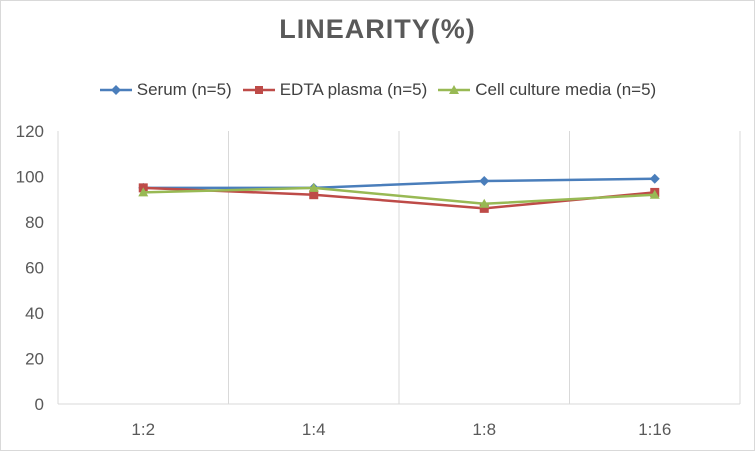  Describe the element at coordinates (34, 313) in the screenshot. I see `y-tick-label: 40` at that location.